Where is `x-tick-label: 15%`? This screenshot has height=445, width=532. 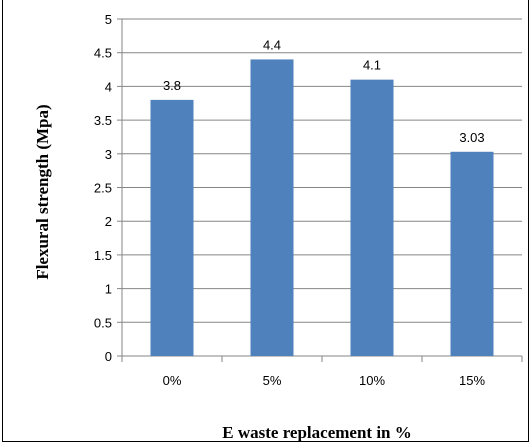 x-tick-label: 15% is located at coordinates (472, 380).